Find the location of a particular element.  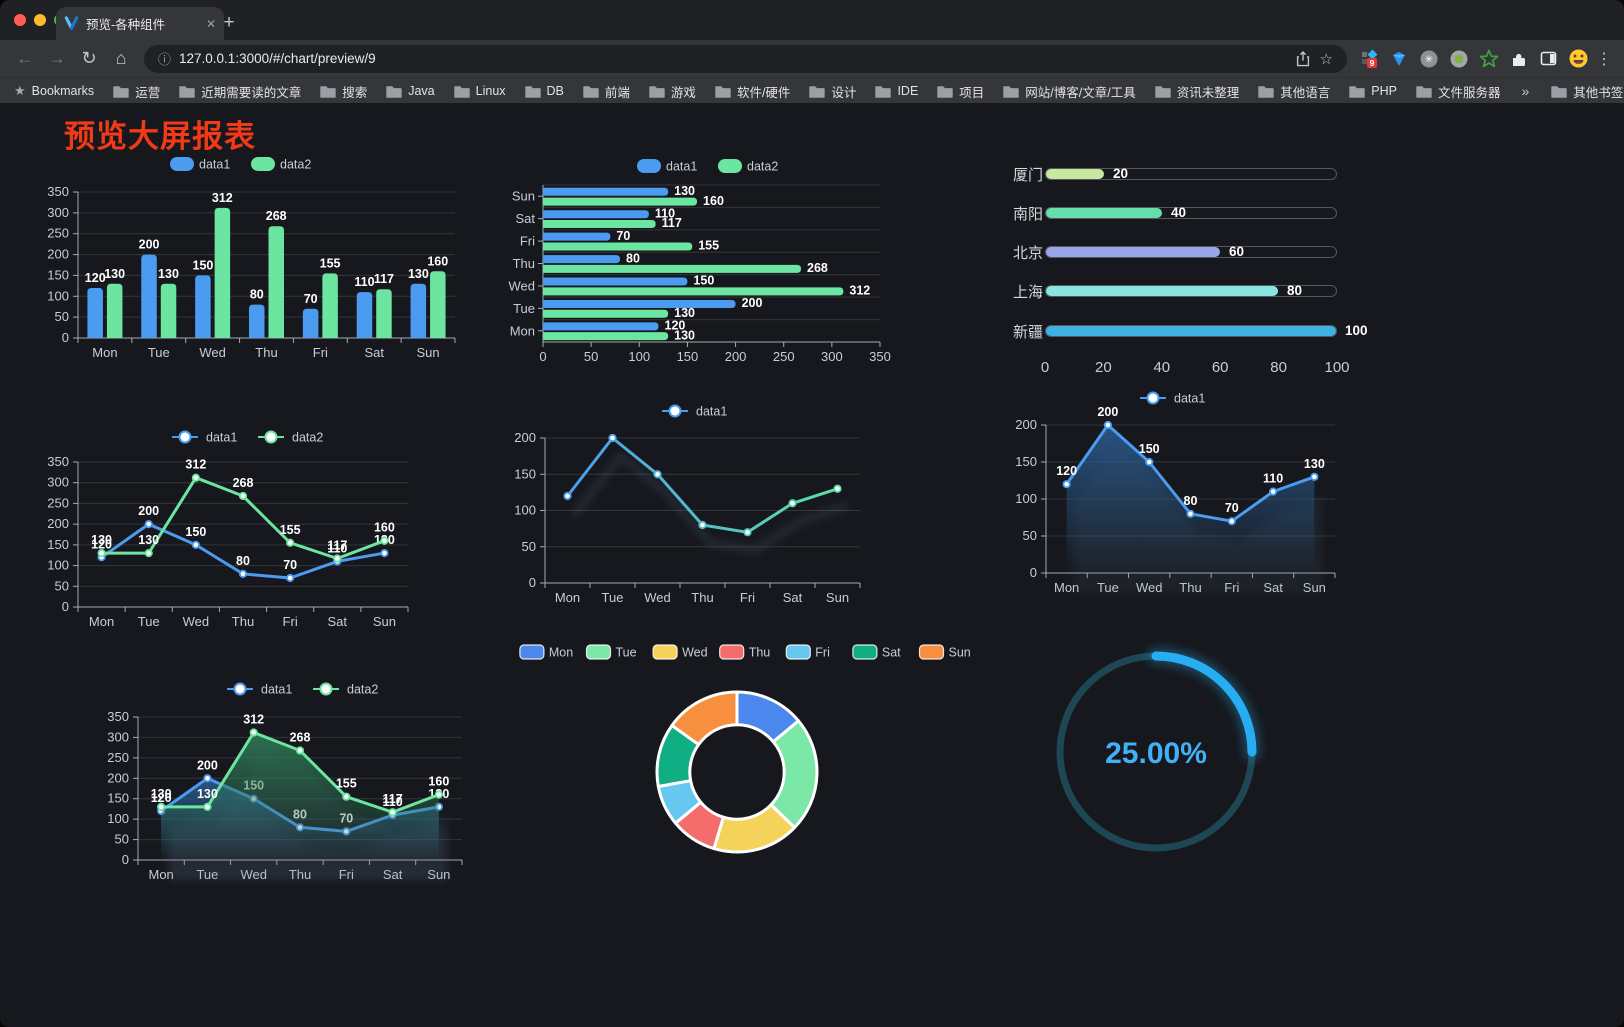

bookmark-folder: Java is located at coordinates (410, 91).